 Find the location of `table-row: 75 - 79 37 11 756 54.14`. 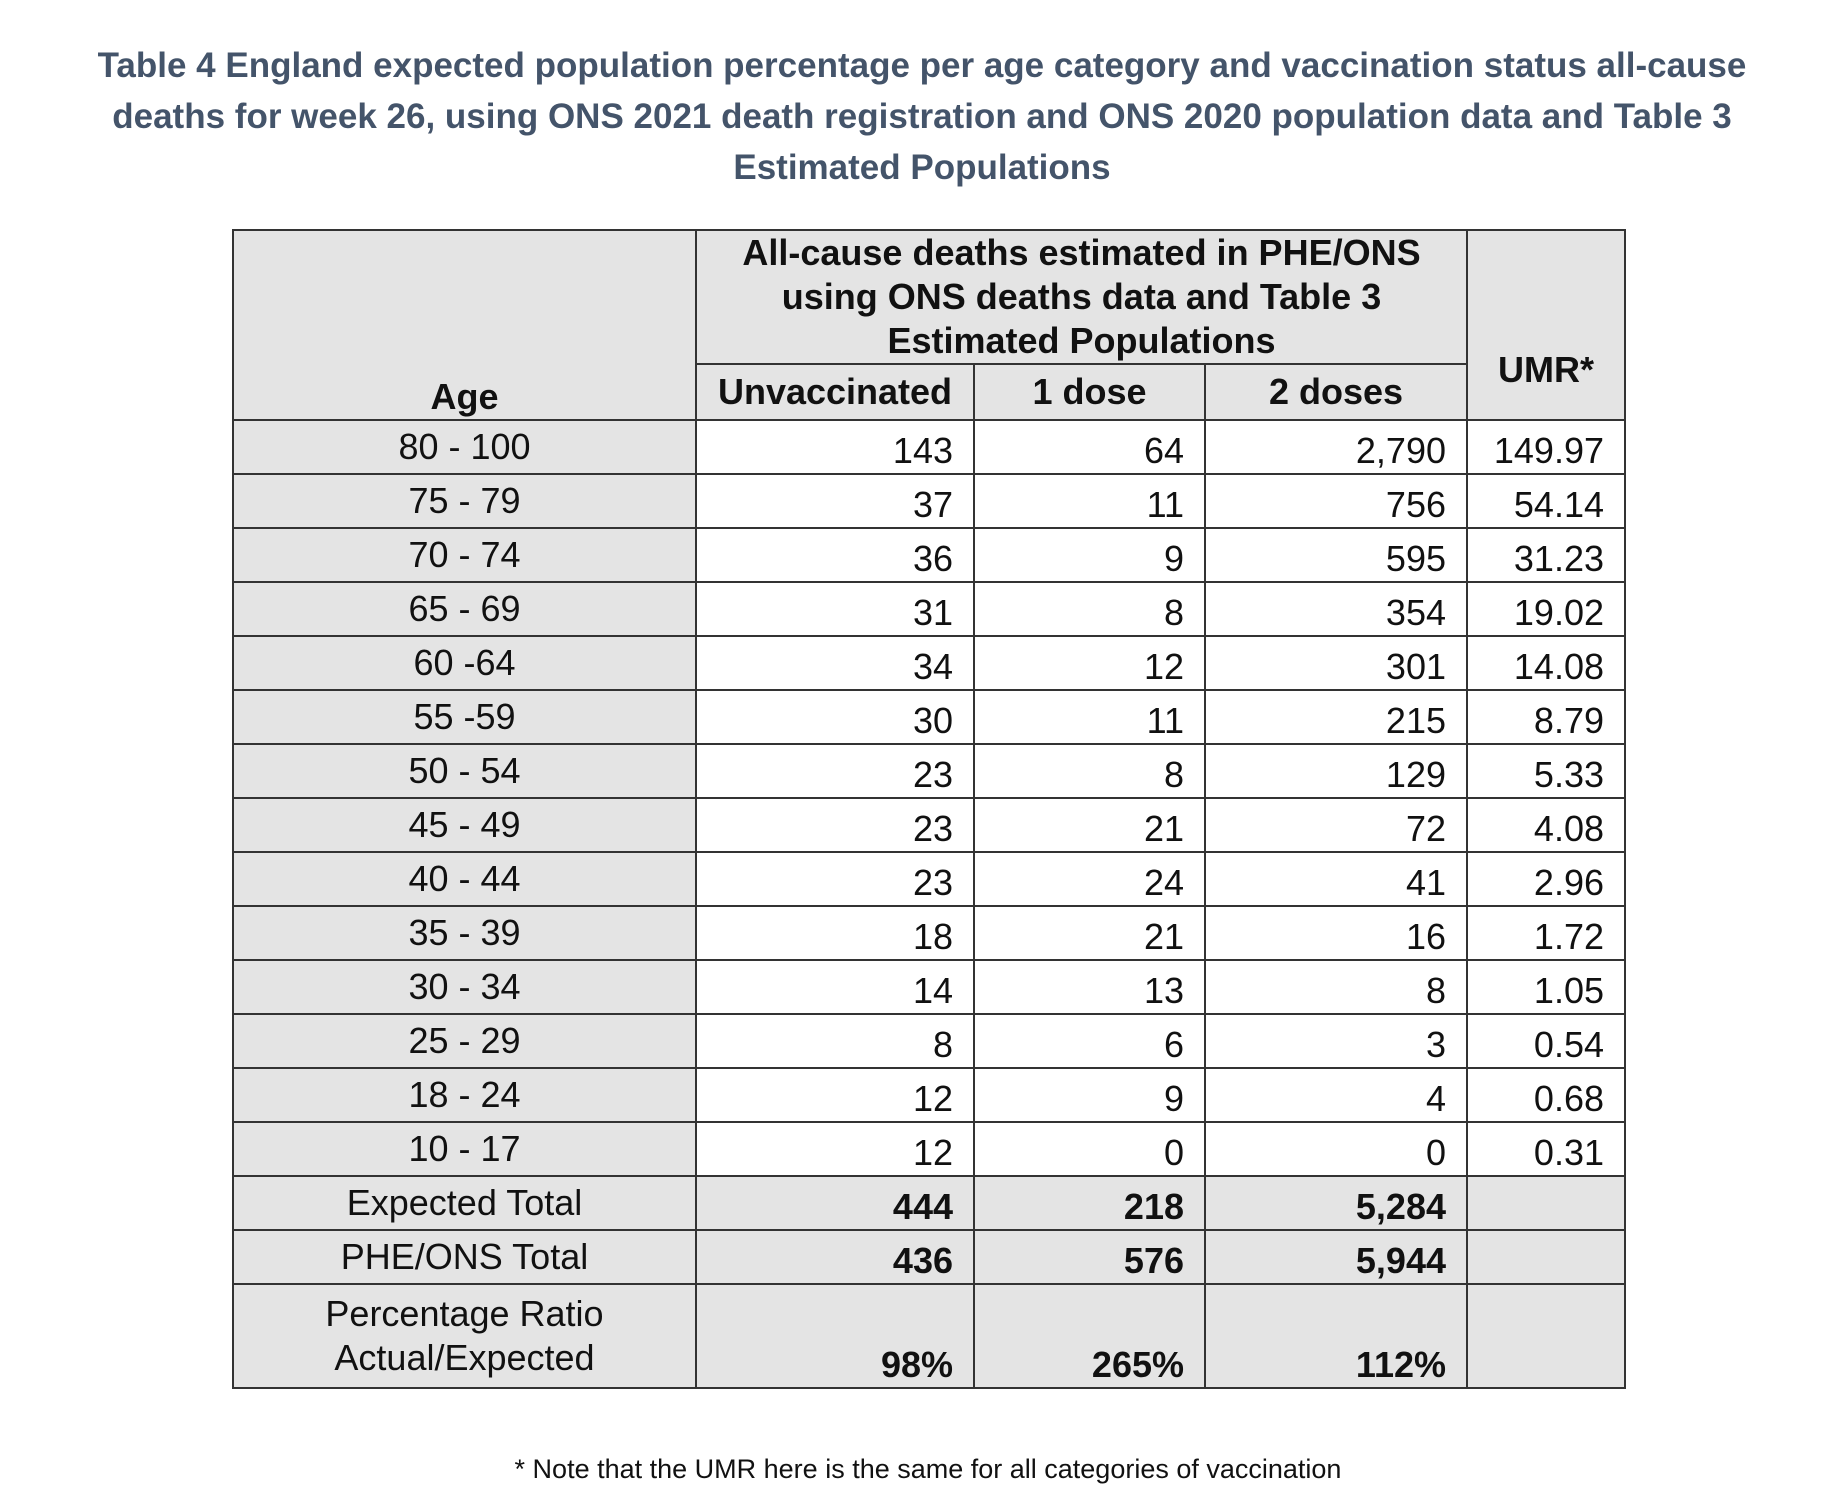

table-row: 75 - 79 37 11 756 54.14 is located at coordinates (929, 501).